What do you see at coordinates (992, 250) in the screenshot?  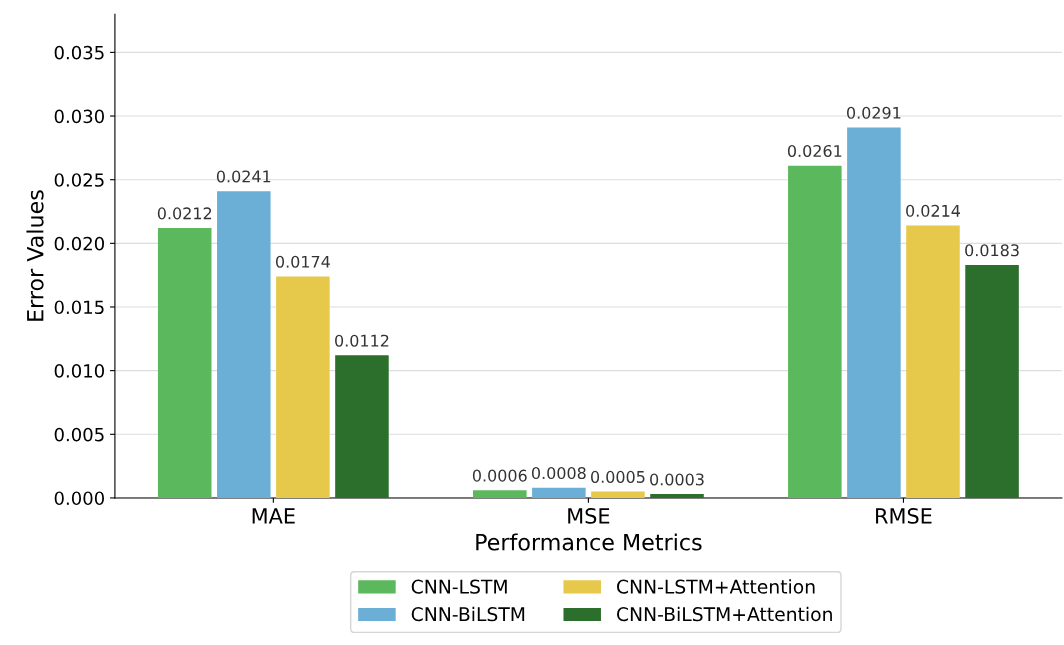 I see `data-label: 0.0183` at bounding box center [992, 250].